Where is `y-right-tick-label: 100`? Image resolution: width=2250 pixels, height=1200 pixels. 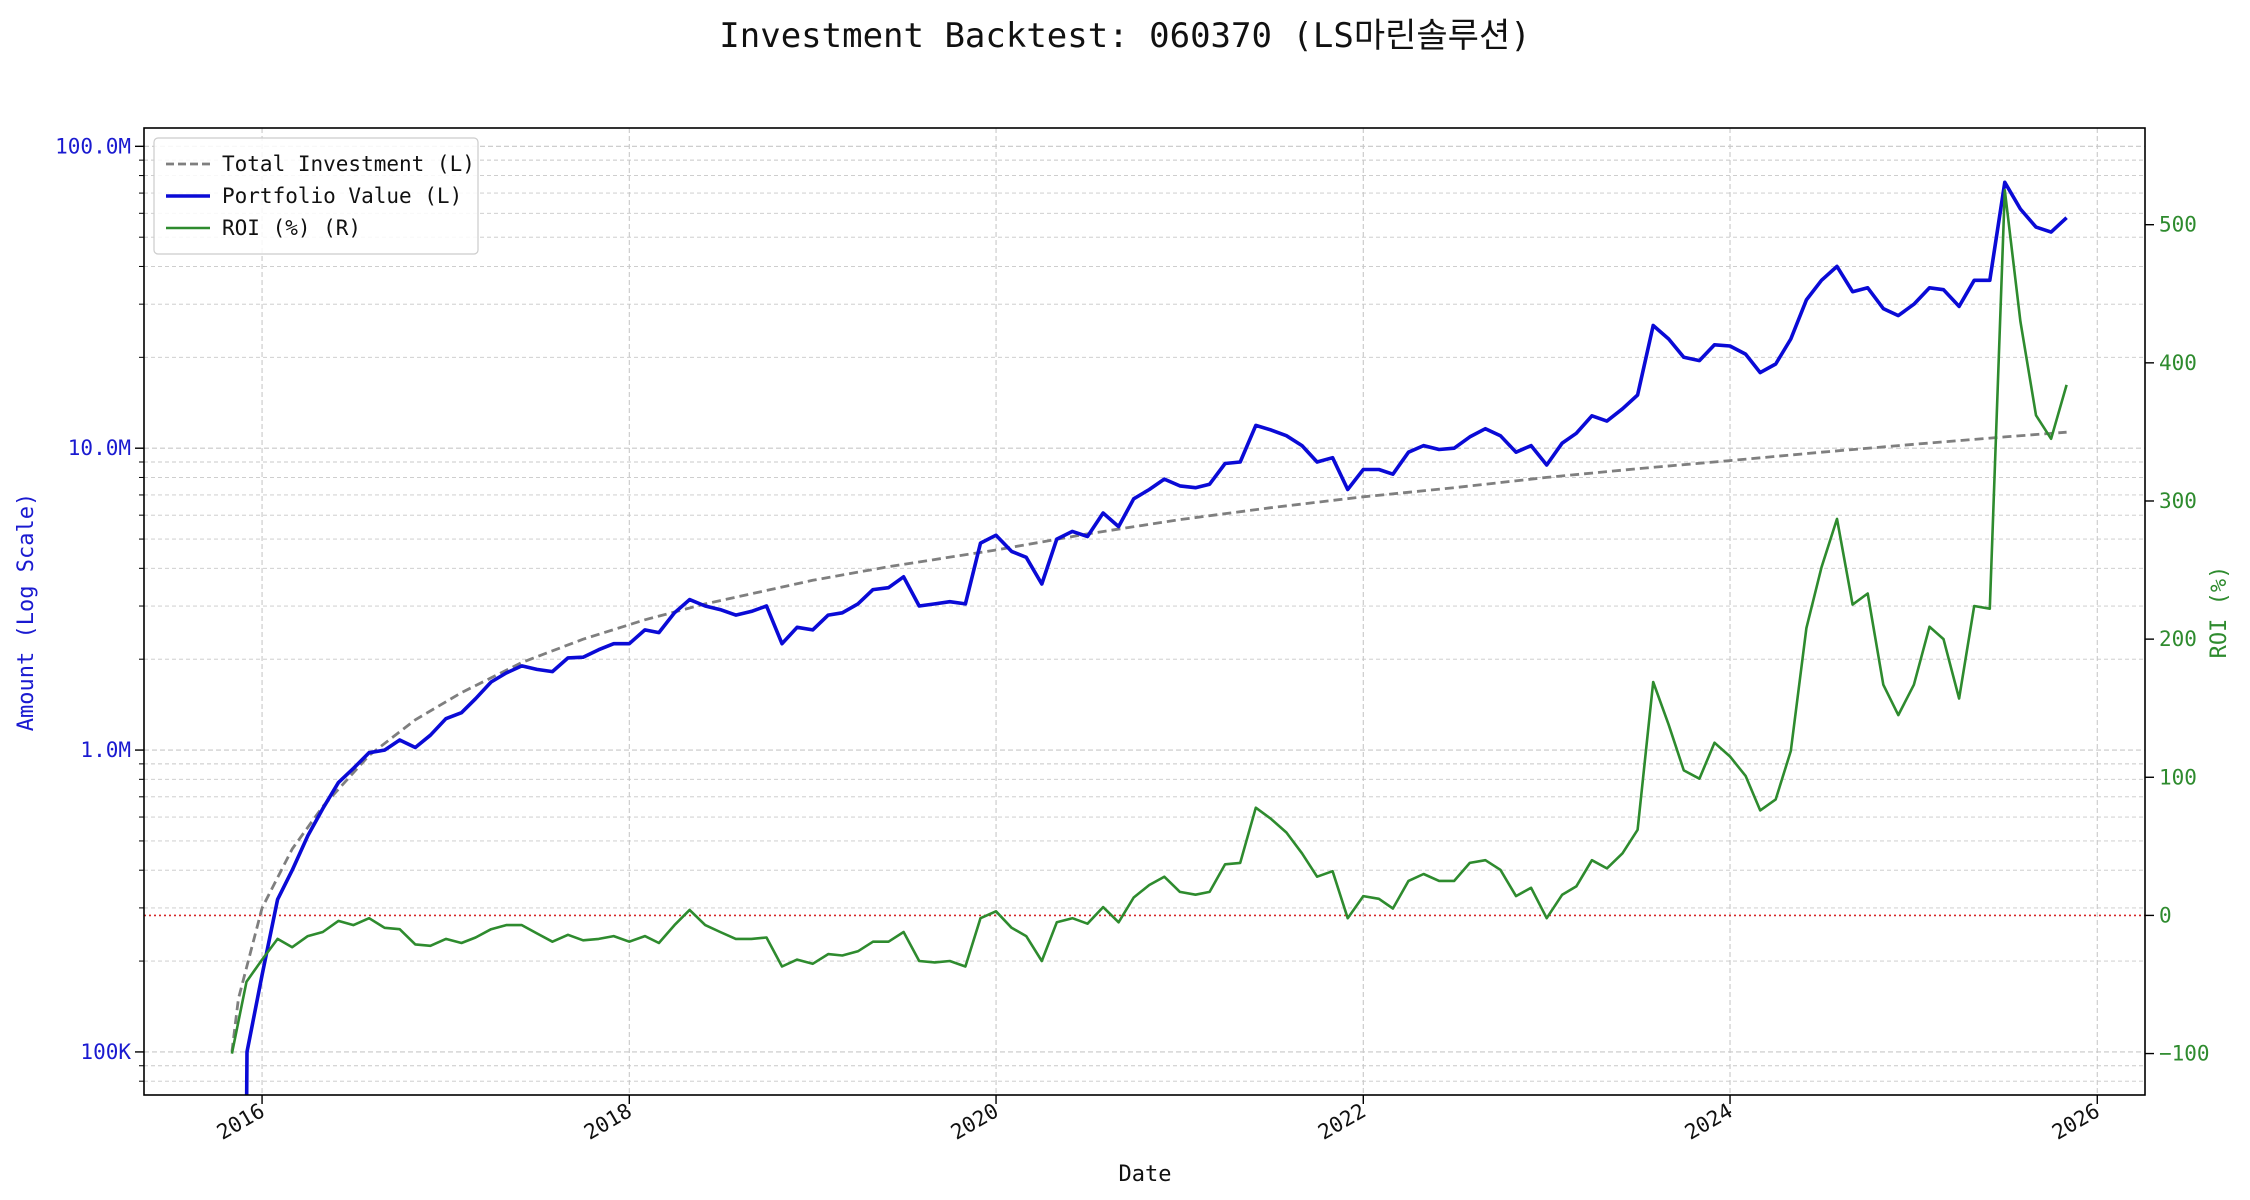 y-right-tick-label: 100 is located at coordinates (2178, 777).